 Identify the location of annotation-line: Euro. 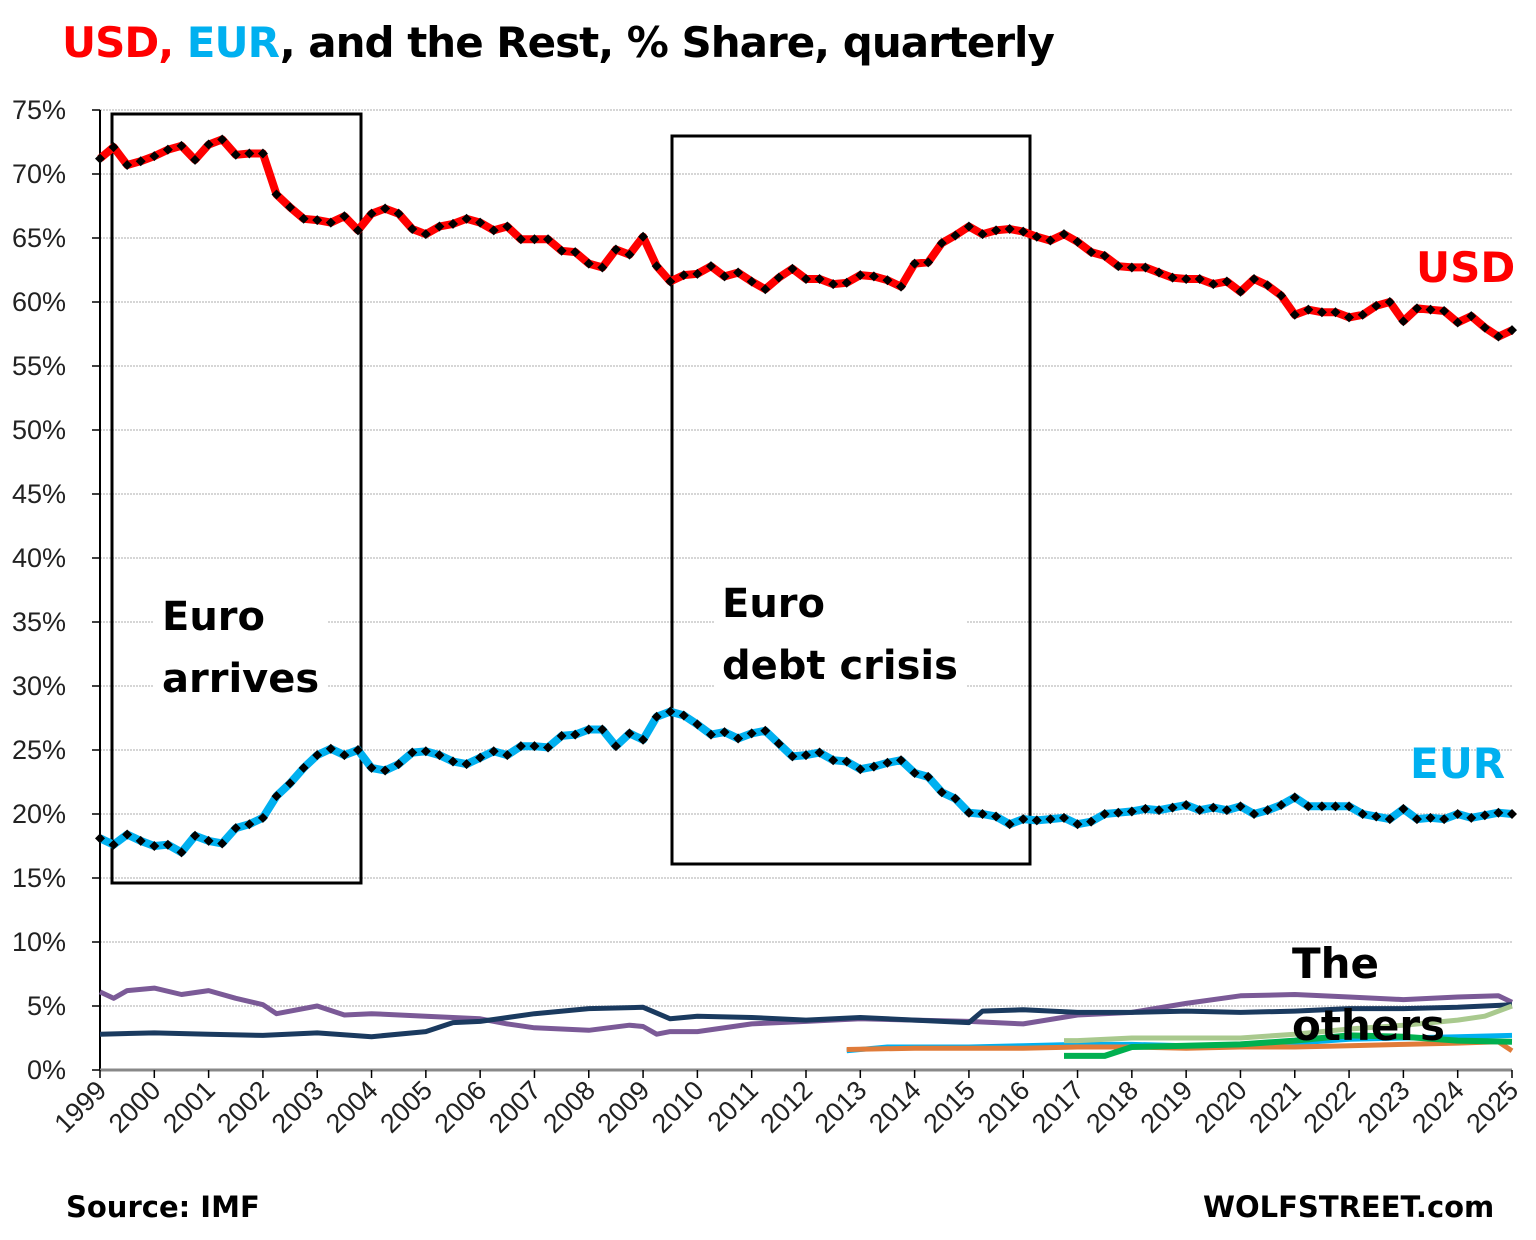
(774, 604).